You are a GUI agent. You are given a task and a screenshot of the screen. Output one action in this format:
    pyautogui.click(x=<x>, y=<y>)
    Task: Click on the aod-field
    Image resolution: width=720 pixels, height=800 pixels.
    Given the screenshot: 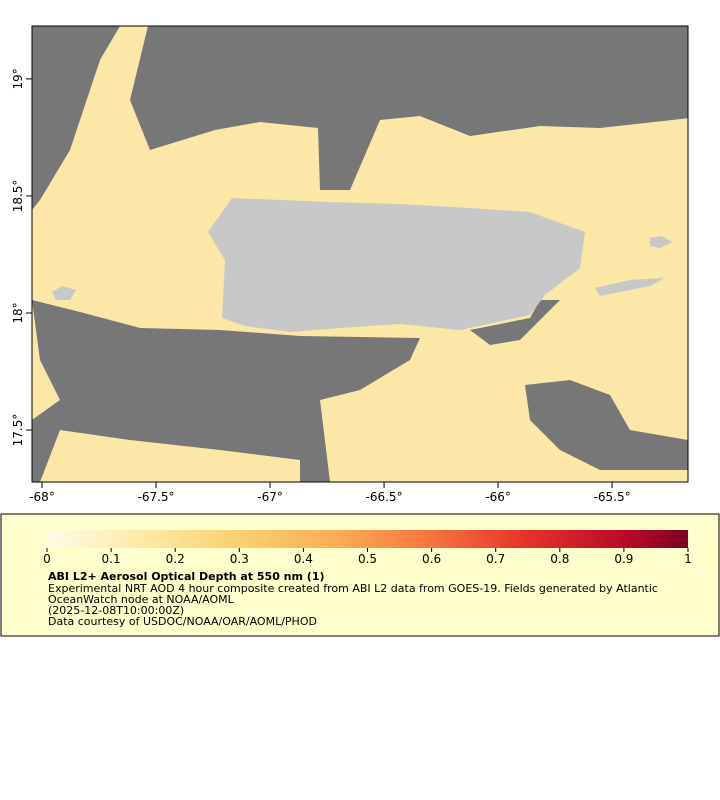 What is the action you would take?
    pyautogui.click(x=170, y=456)
    